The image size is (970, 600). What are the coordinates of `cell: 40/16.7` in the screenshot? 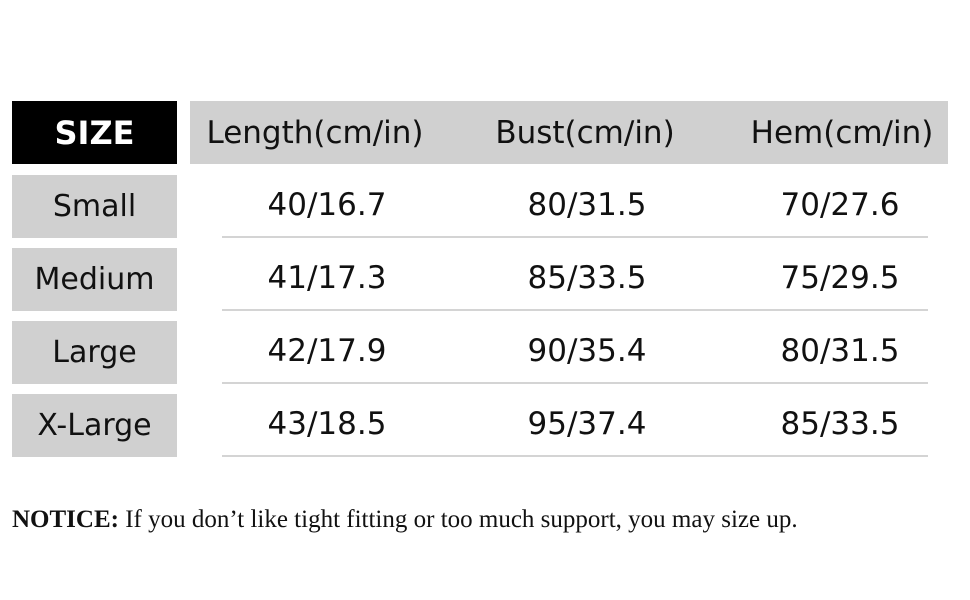 It's located at (327, 204).